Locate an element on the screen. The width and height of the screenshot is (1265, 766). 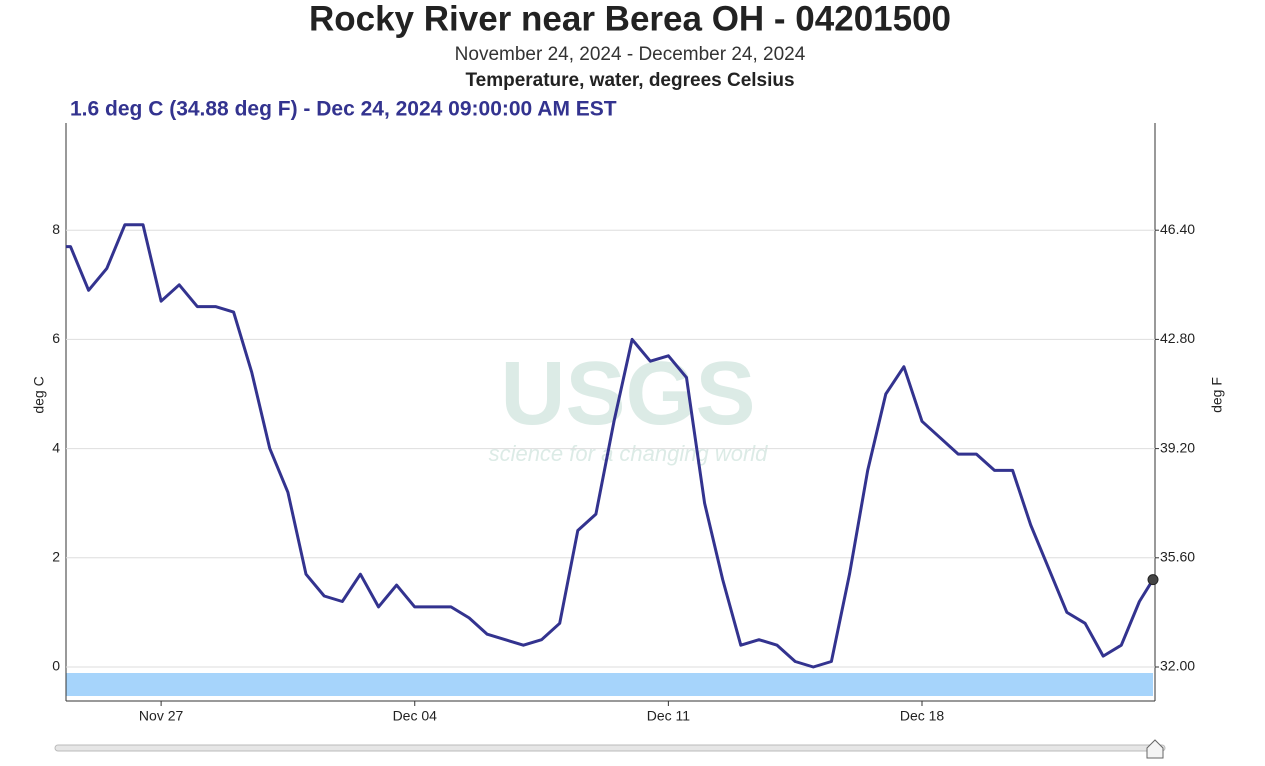
slider-handle is located at coordinates (1155, 749).